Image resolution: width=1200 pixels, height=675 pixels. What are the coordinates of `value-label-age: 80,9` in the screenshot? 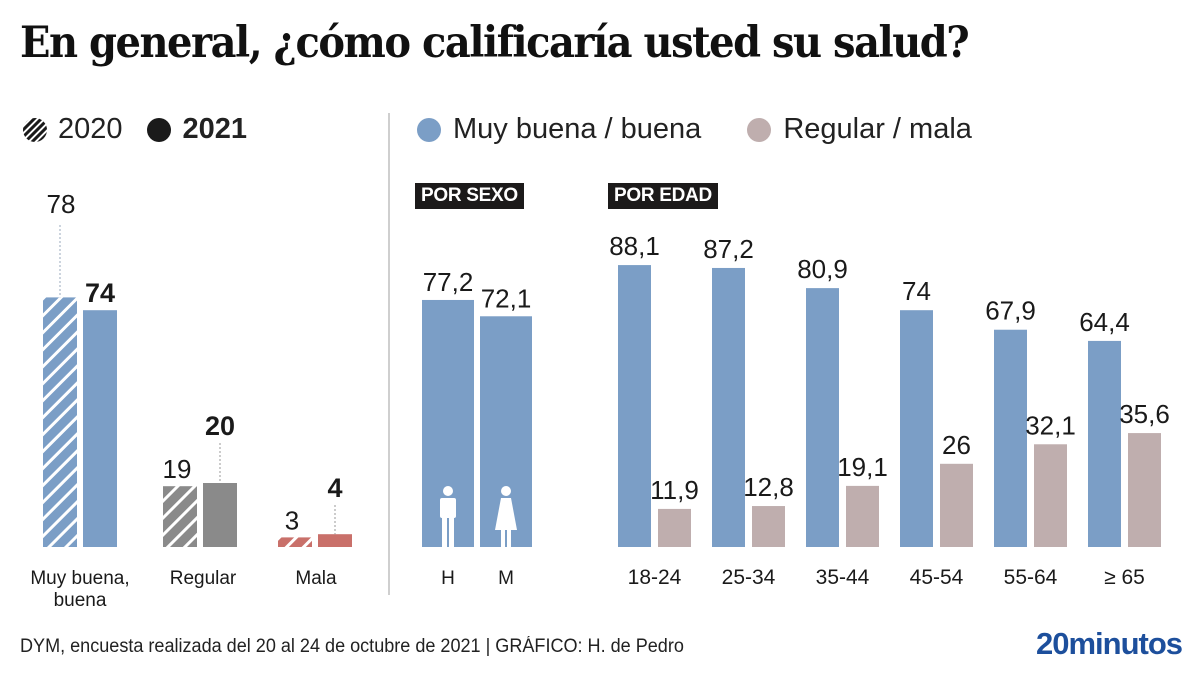 It's located at (822, 269).